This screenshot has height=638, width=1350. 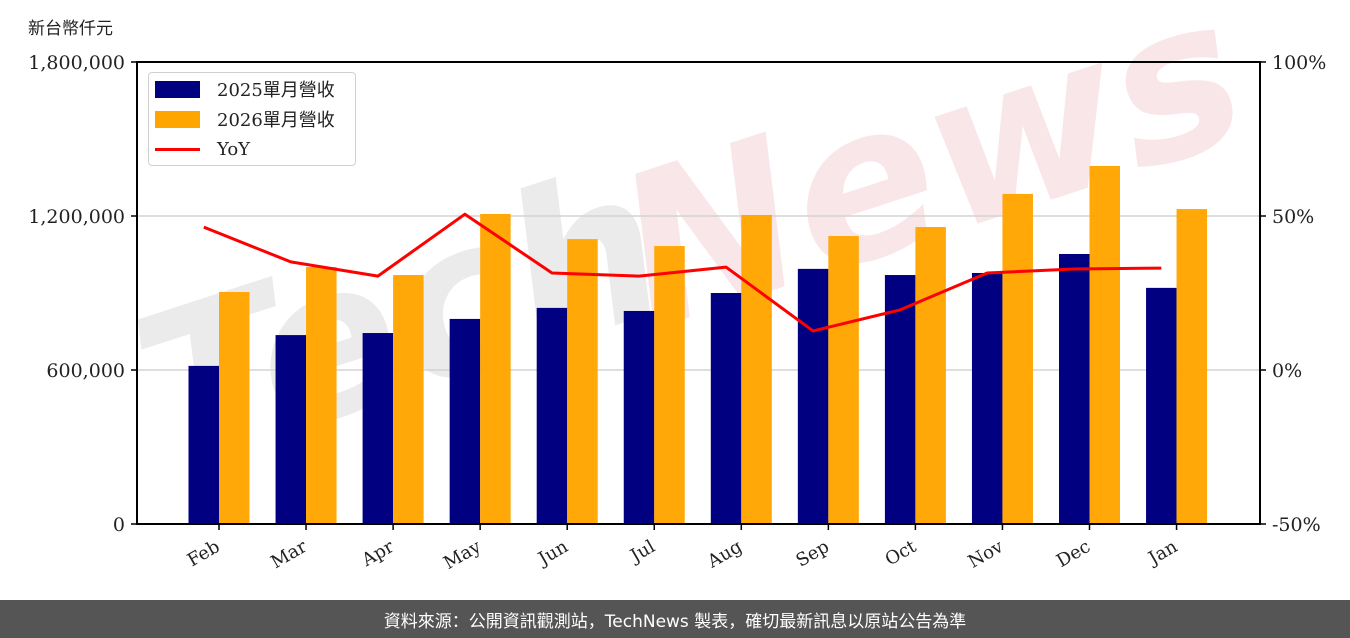 What do you see at coordinates (85, 371) in the screenshot?
I see `y-tick-label: 600,000` at bounding box center [85, 371].